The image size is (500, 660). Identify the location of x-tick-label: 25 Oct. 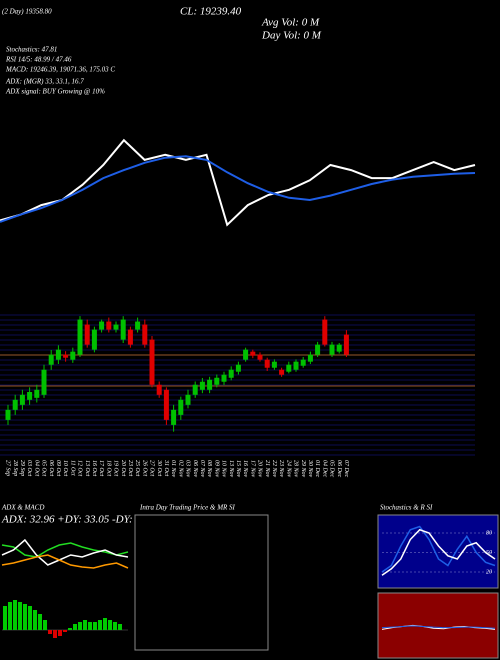
(137, 468).